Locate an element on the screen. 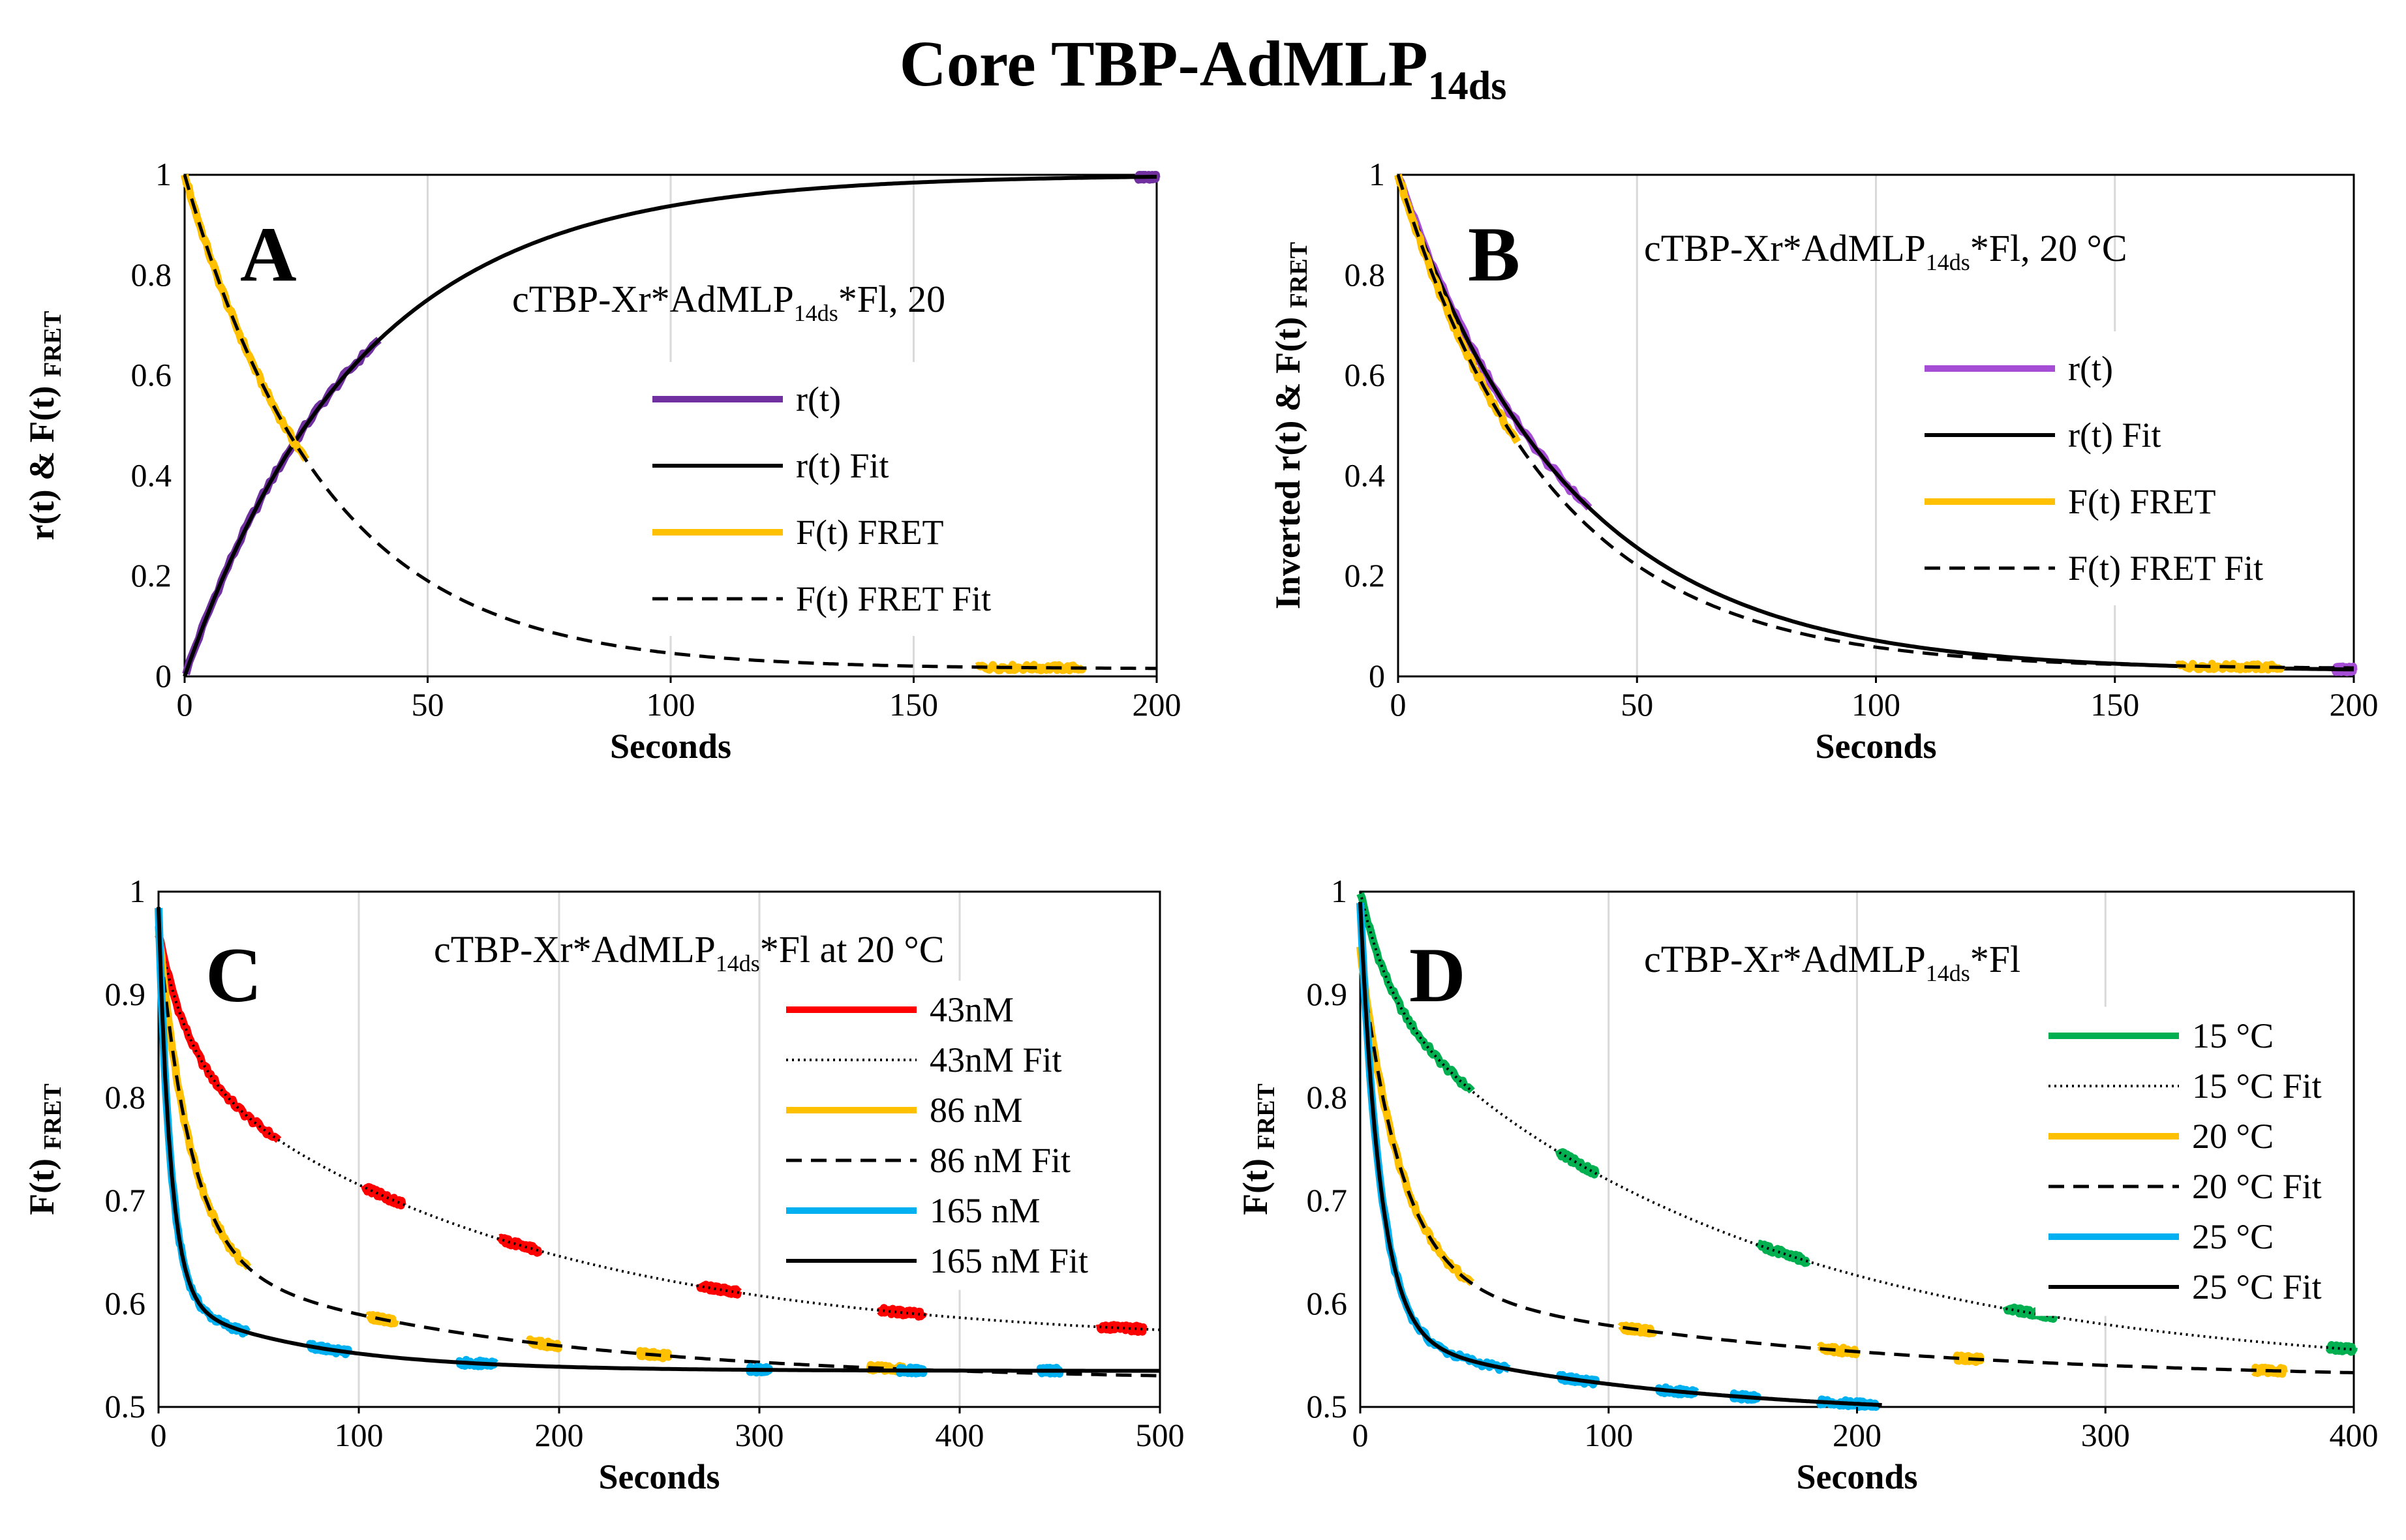 The height and width of the screenshot is (1540, 2406). chart-a-series-2-segment is located at coordinates (1031, 667).